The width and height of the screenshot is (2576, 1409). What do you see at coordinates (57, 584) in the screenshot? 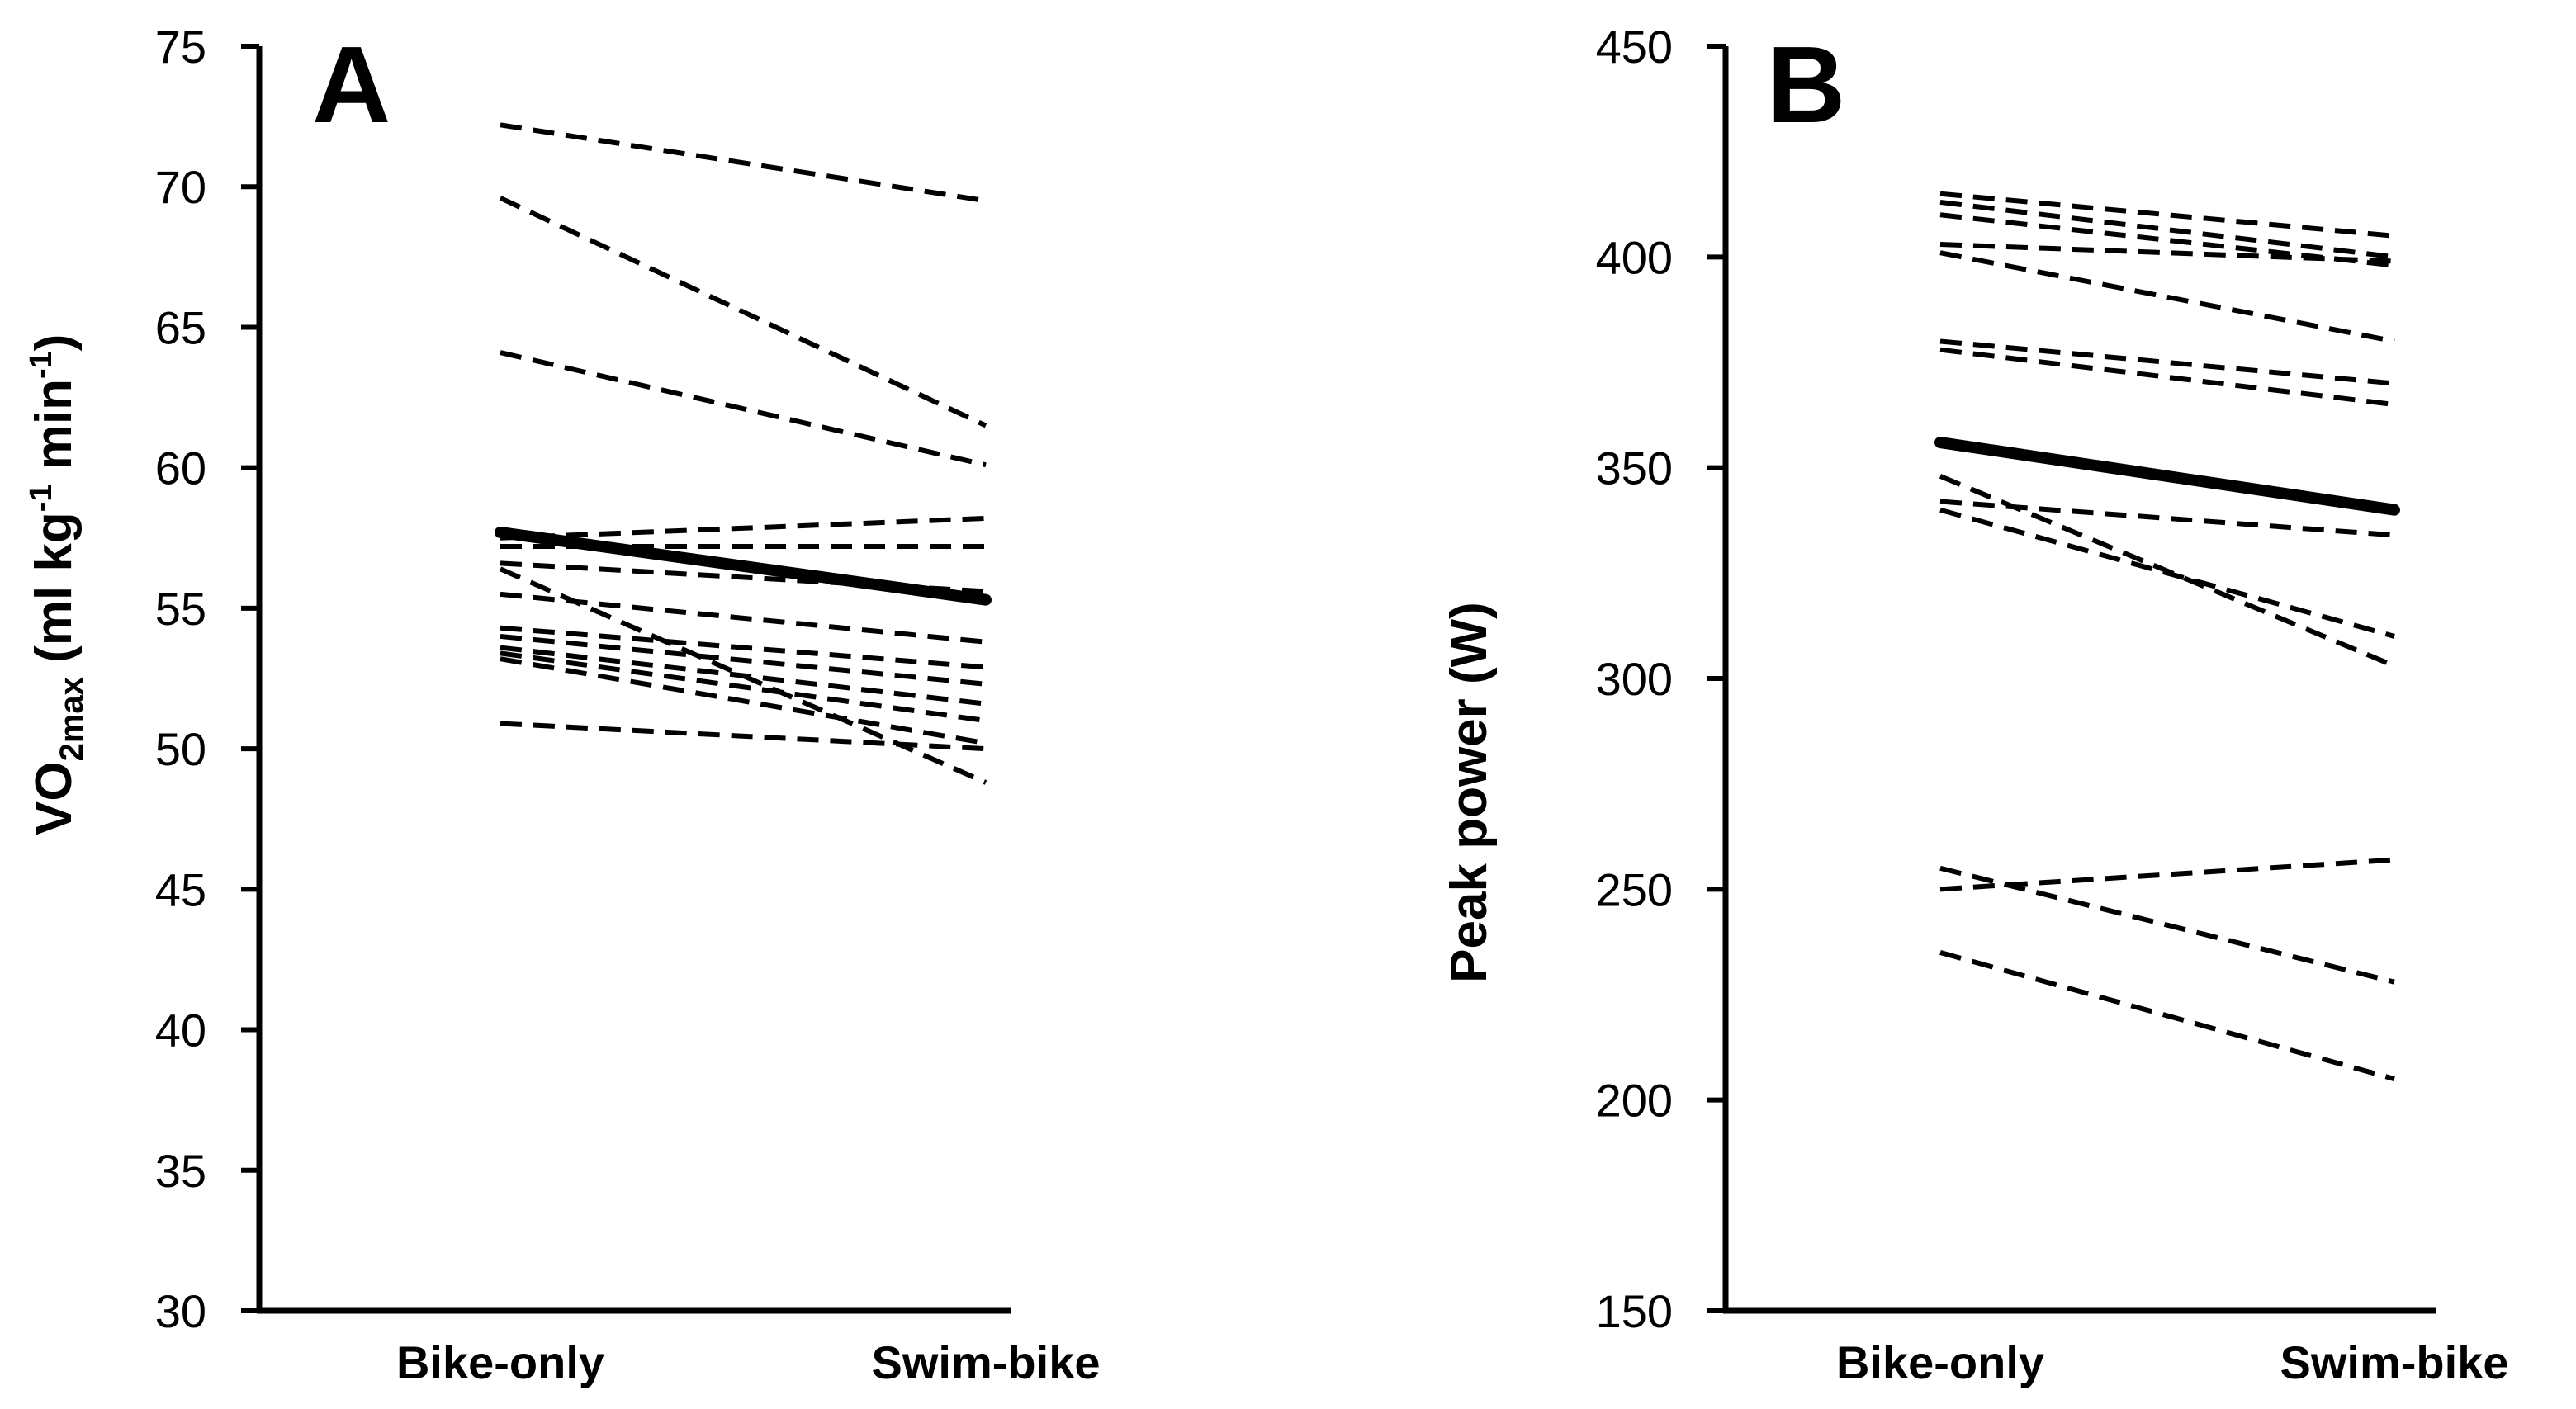
I see `panel-a-y-axis-title: VO2max (ml kg-1 min-1)` at bounding box center [57, 584].